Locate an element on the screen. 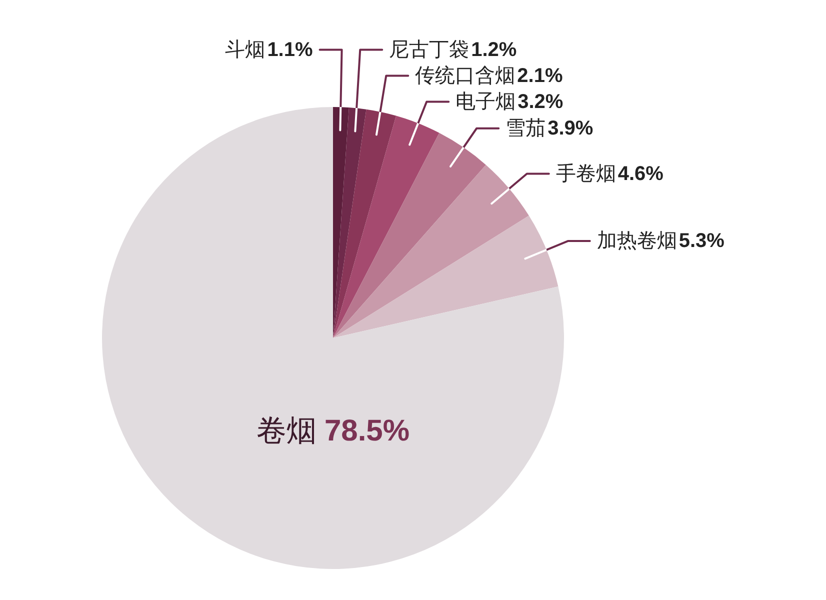  data-label: 3.9% is located at coordinates (571, 128).